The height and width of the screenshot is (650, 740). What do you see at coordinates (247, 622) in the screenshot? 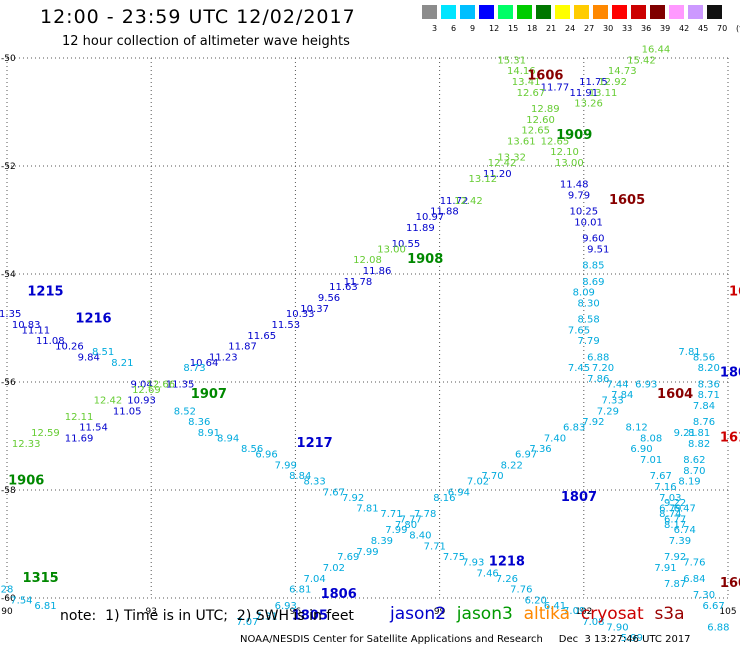
I see `wave-height-value: 7.07` at bounding box center [247, 622].